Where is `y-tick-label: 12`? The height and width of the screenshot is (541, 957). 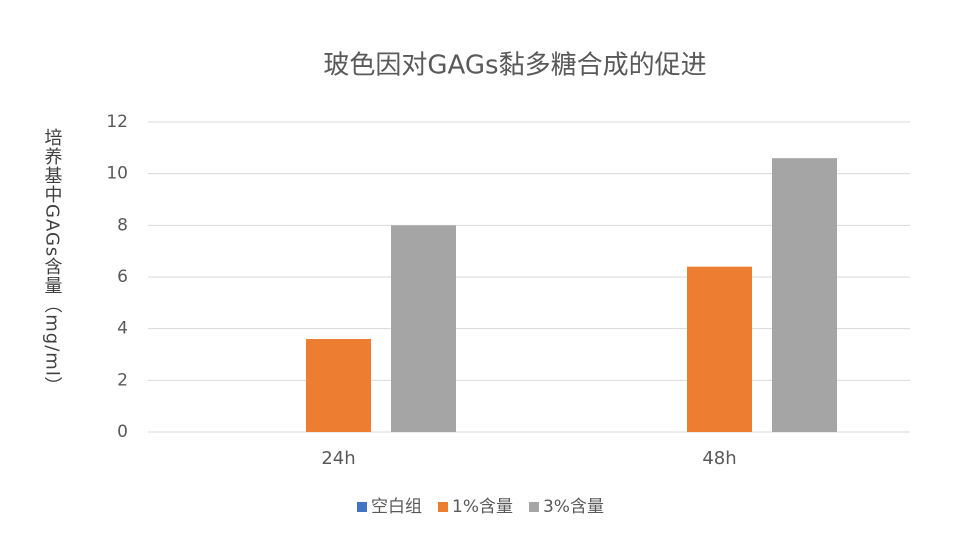 y-tick-label: 12 is located at coordinates (117, 122).